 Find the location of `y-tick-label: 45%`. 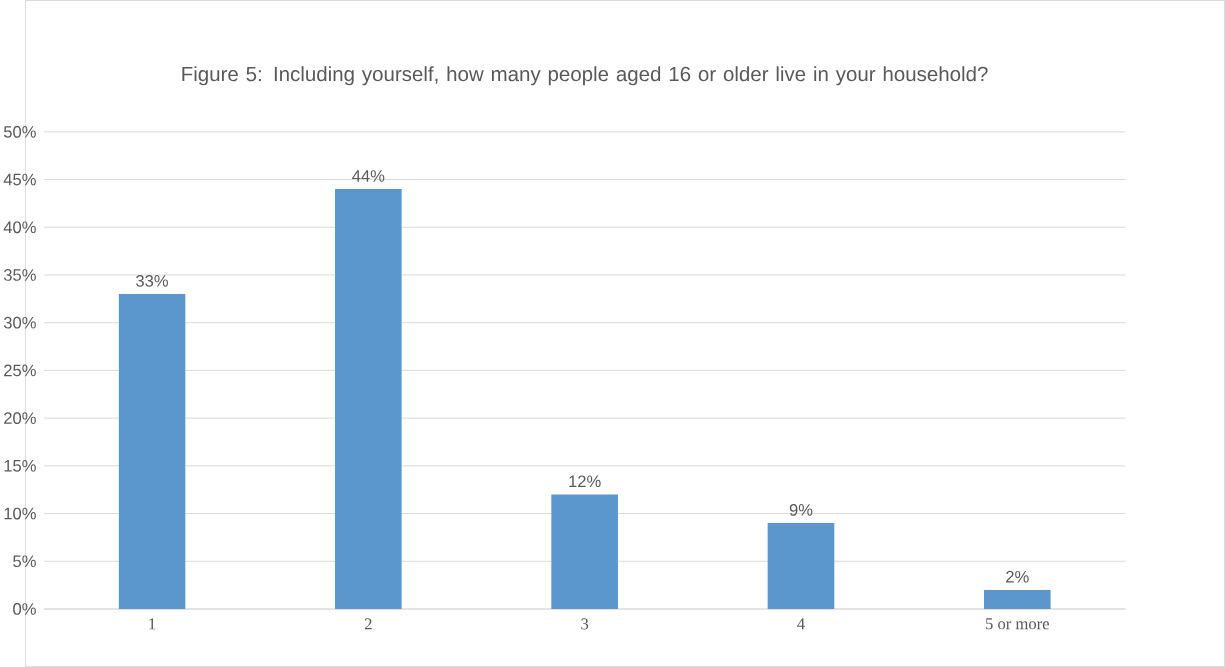

y-tick-label: 45% is located at coordinates (19, 179).